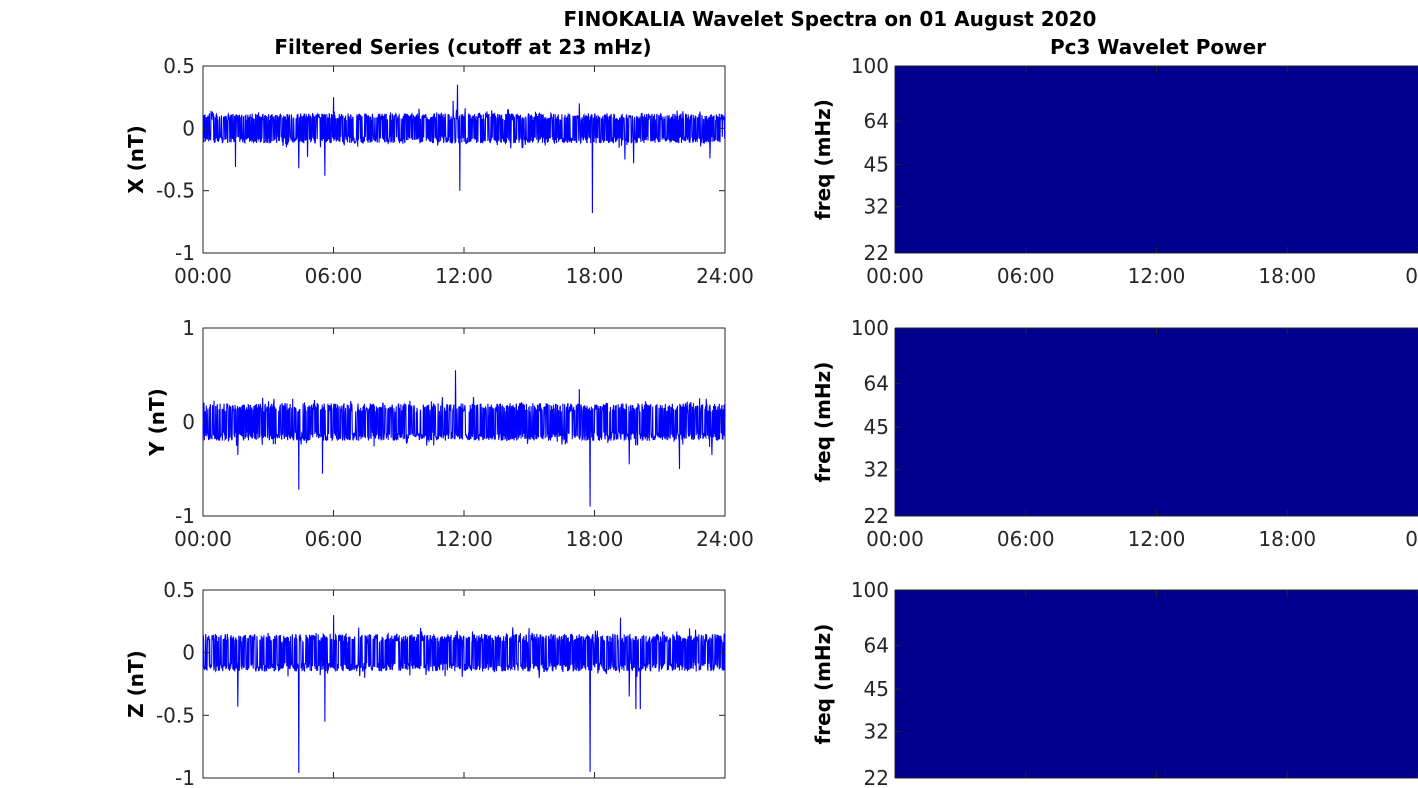 The image size is (1418, 788). I want to click on right-column-title: Pc3 Wavelet Power, so click(1158, 47).